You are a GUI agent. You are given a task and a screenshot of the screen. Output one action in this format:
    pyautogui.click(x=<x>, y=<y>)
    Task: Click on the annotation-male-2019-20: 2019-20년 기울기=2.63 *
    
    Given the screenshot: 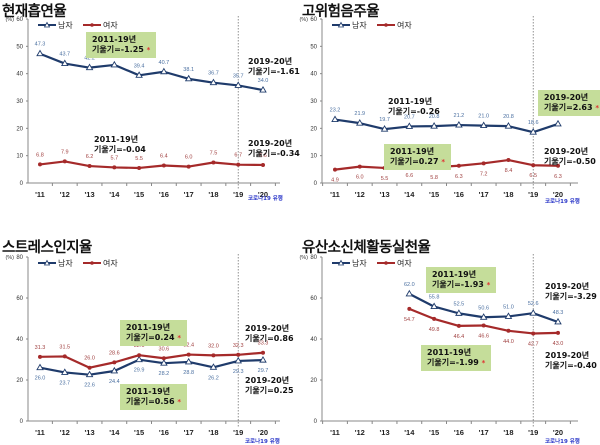 What is the action you would take?
    pyautogui.click(x=569, y=103)
    